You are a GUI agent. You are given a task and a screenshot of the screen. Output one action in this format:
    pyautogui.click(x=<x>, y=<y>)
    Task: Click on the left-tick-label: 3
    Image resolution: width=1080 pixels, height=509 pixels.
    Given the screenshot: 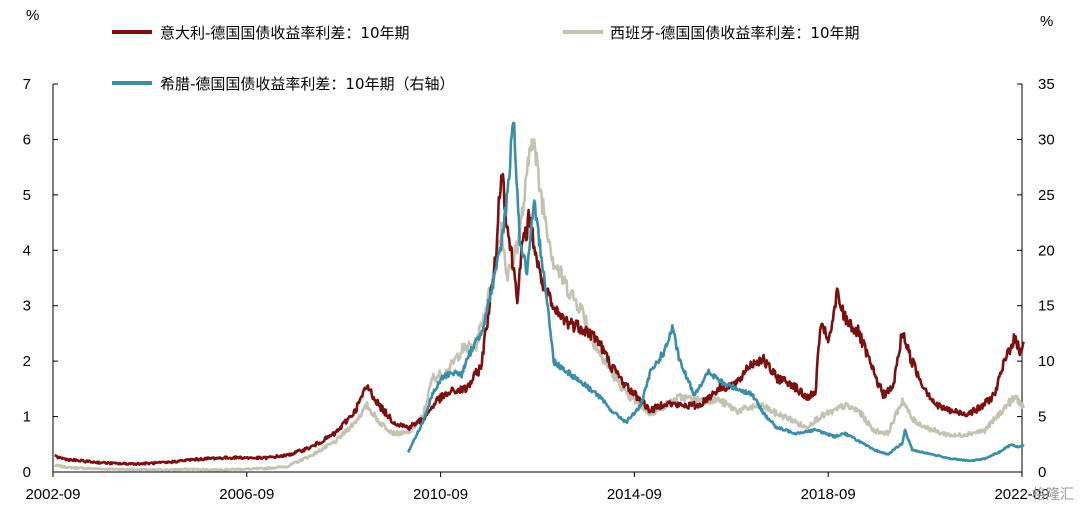 What is the action you would take?
    pyautogui.click(x=27, y=306)
    